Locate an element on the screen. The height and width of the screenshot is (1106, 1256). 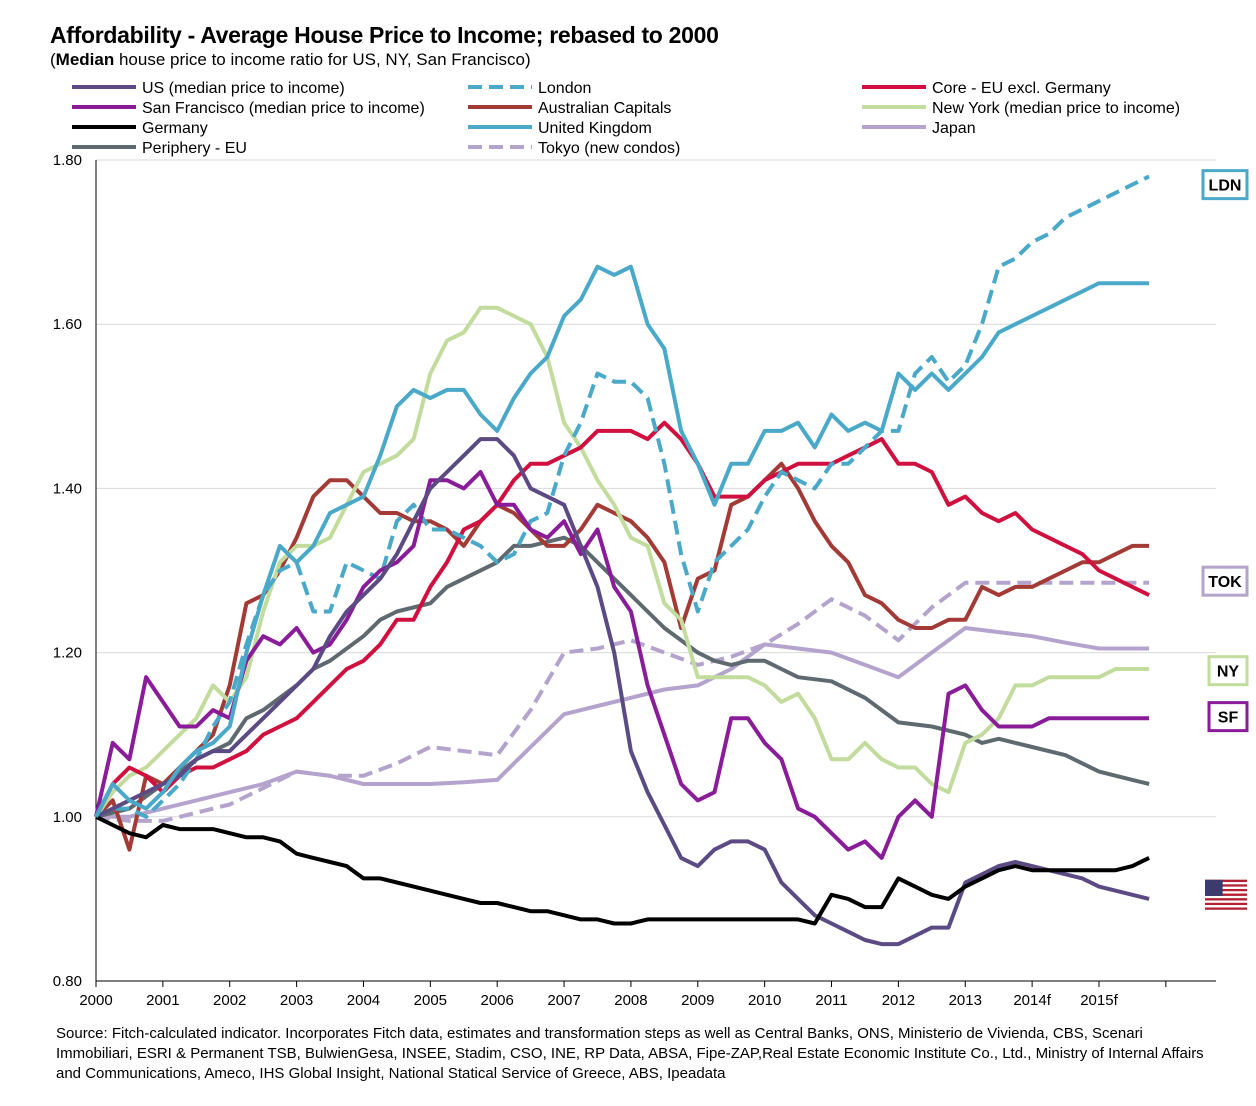
legend-item-germany: Germany is located at coordinates (140, 128).